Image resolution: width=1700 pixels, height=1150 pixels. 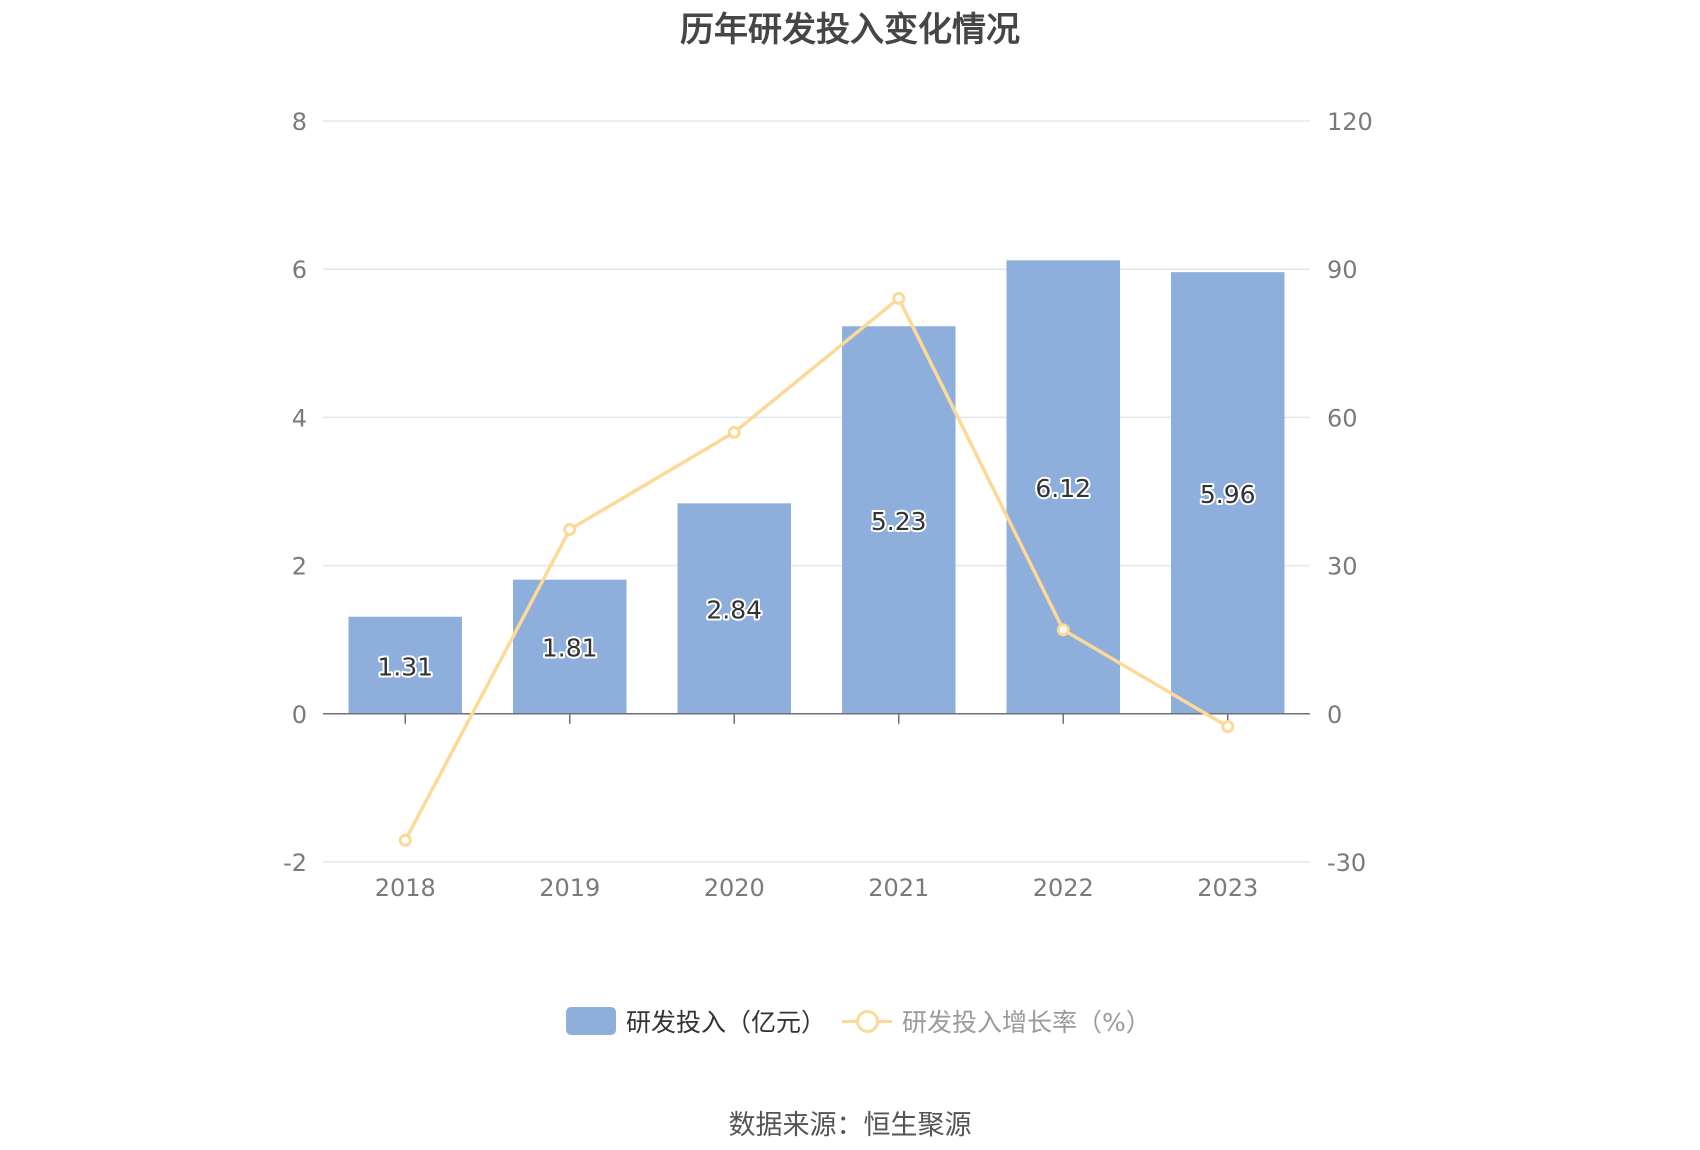 I want to click on bar-value-label: 5.23, so click(x=899, y=521).